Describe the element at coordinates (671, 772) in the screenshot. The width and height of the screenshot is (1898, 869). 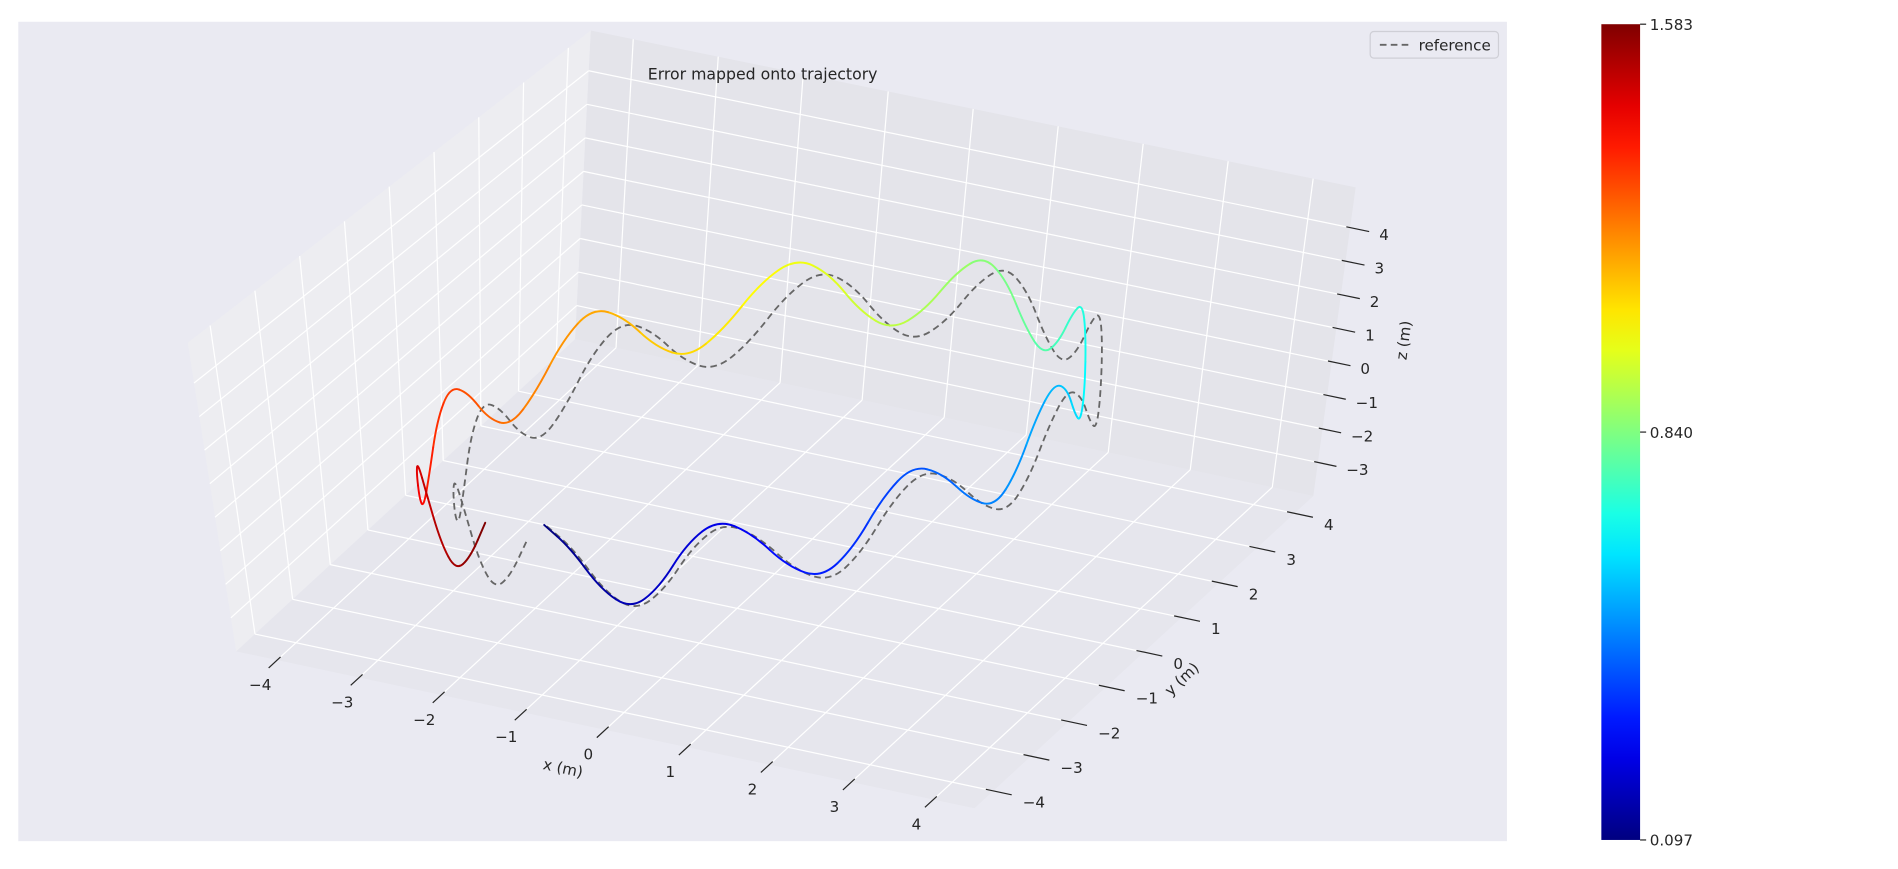
I see `x-tick-label: 1` at that location.